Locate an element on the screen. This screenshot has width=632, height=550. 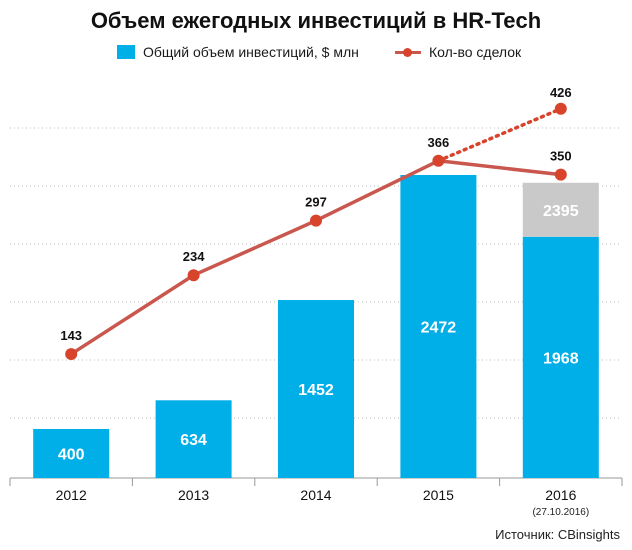
bar-projection-label: 2395 is located at coordinates (561, 211).